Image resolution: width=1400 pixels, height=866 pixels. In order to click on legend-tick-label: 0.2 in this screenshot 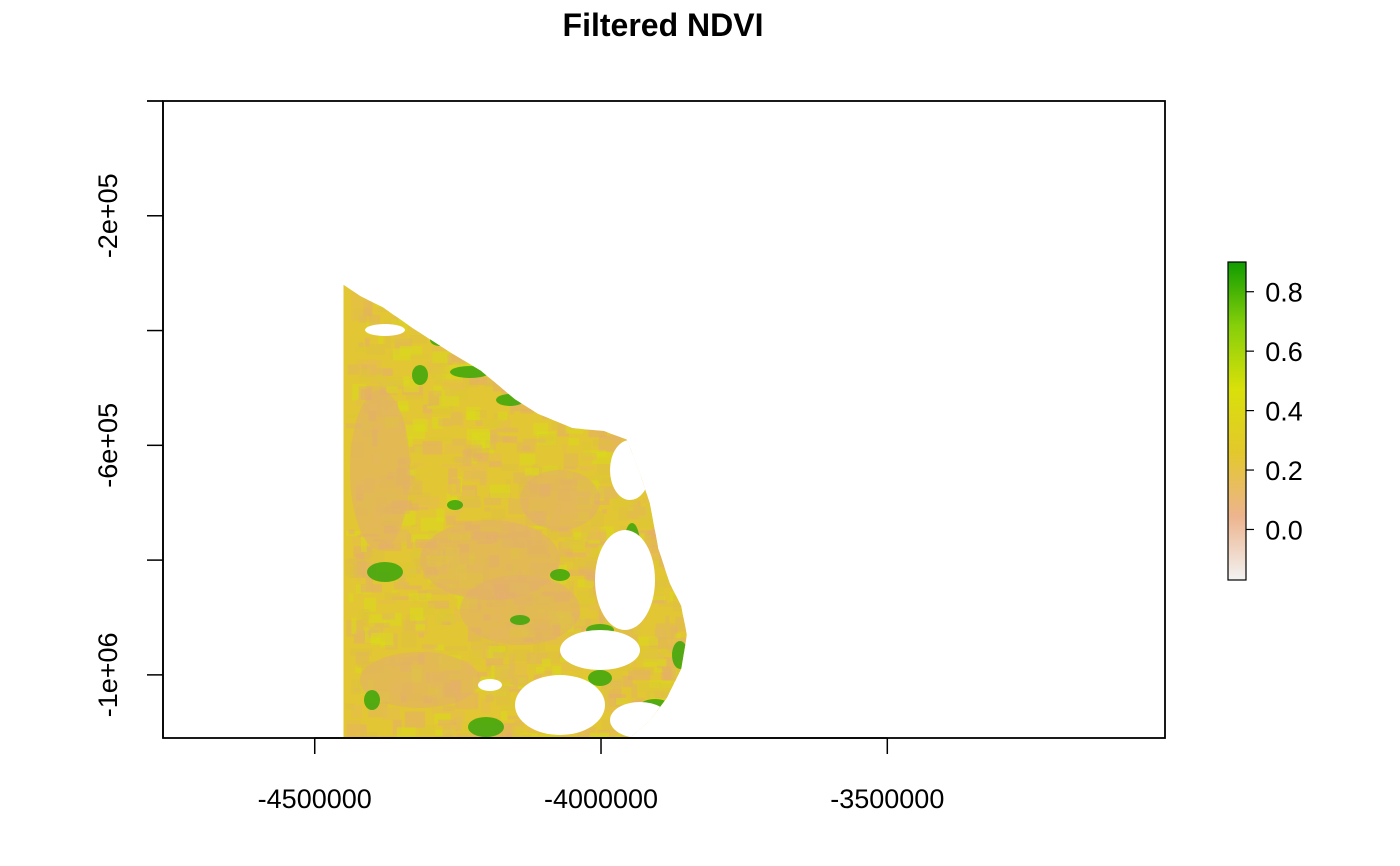, I will do `click(1284, 471)`.